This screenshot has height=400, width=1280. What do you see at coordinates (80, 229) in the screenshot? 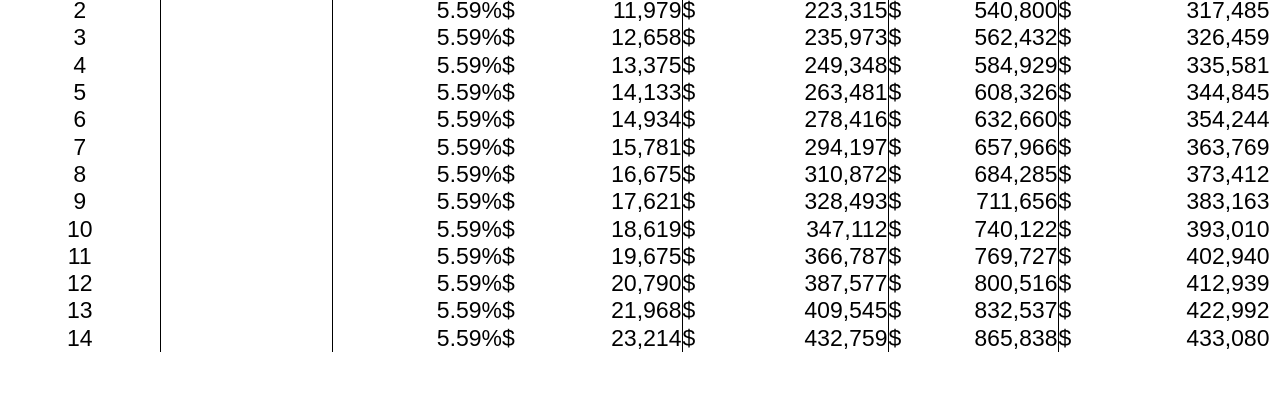
I see `year-cell: 10` at bounding box center [80, 229].